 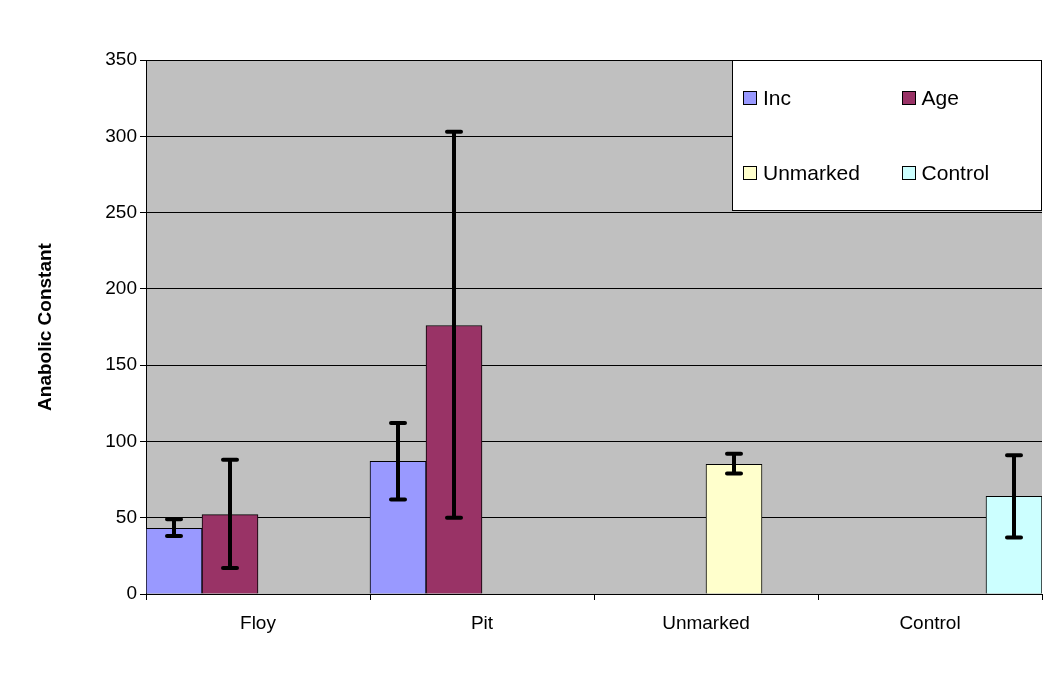 What do you see at coordinates (126, 516) in the screenshot?
I see `y-tick-label: 50` at bounding box center [126, 516].